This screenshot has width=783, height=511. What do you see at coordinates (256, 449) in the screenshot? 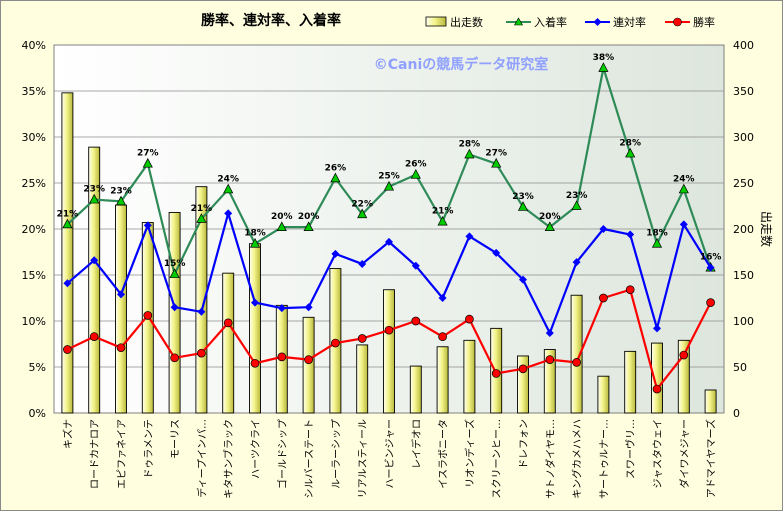
I see `category-label: ハーツクライ` at bounding box center [256, 449].